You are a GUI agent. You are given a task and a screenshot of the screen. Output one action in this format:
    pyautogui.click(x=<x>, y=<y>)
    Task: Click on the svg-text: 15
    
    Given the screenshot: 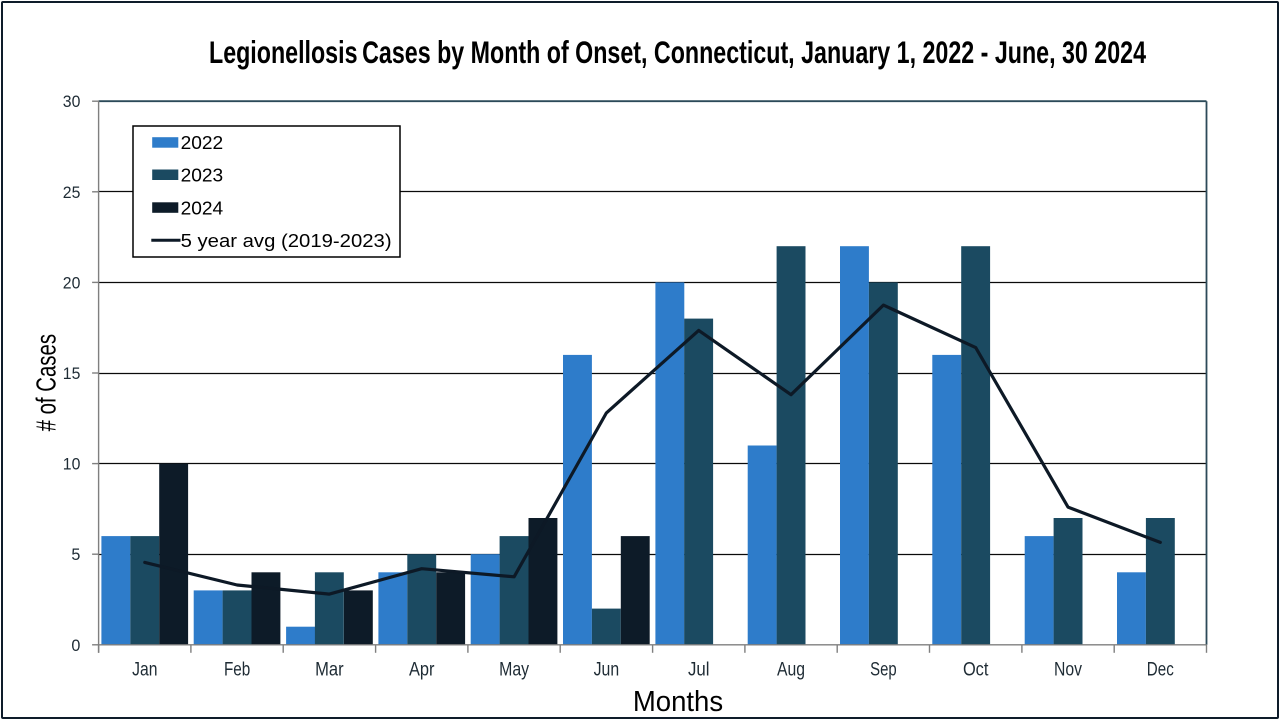 What is the action you would take?
    pyautogui.click(x=72, y=373)
    